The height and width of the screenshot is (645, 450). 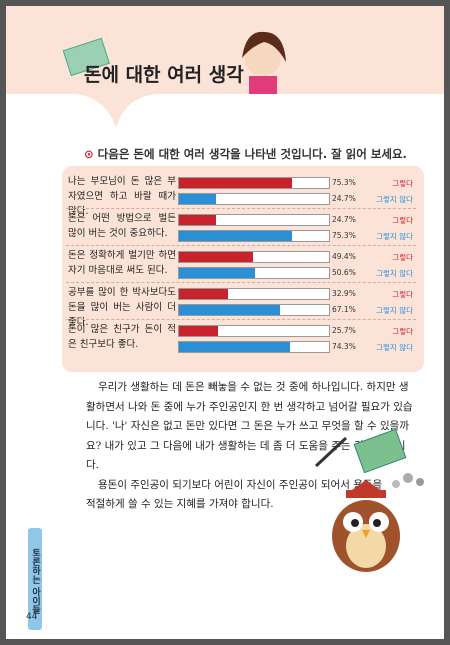 What do you see at coordinates (164, 75) in the screenshot?
I see `page-title: 돈에 대한 여러 생각` at bounding box center [164, 75].